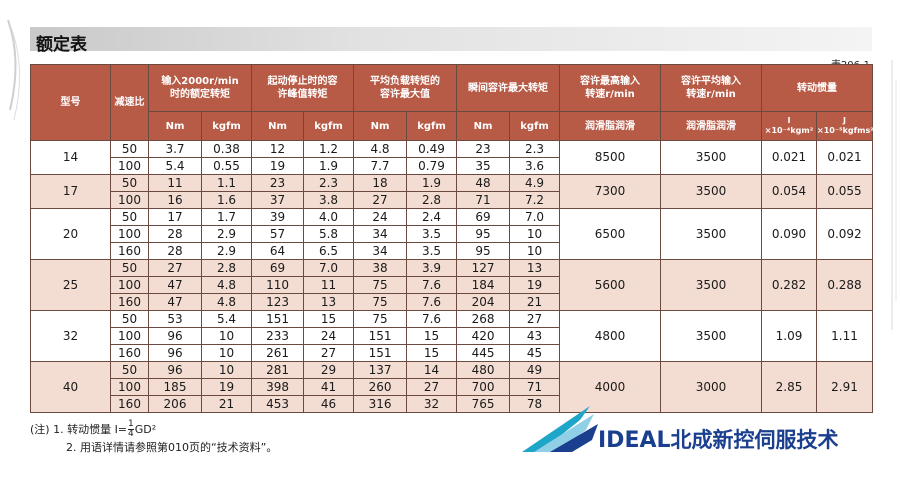  Describe the element at coordinates (432, 183) in the screenshot. I see `value-cell: 1.9` at that location.